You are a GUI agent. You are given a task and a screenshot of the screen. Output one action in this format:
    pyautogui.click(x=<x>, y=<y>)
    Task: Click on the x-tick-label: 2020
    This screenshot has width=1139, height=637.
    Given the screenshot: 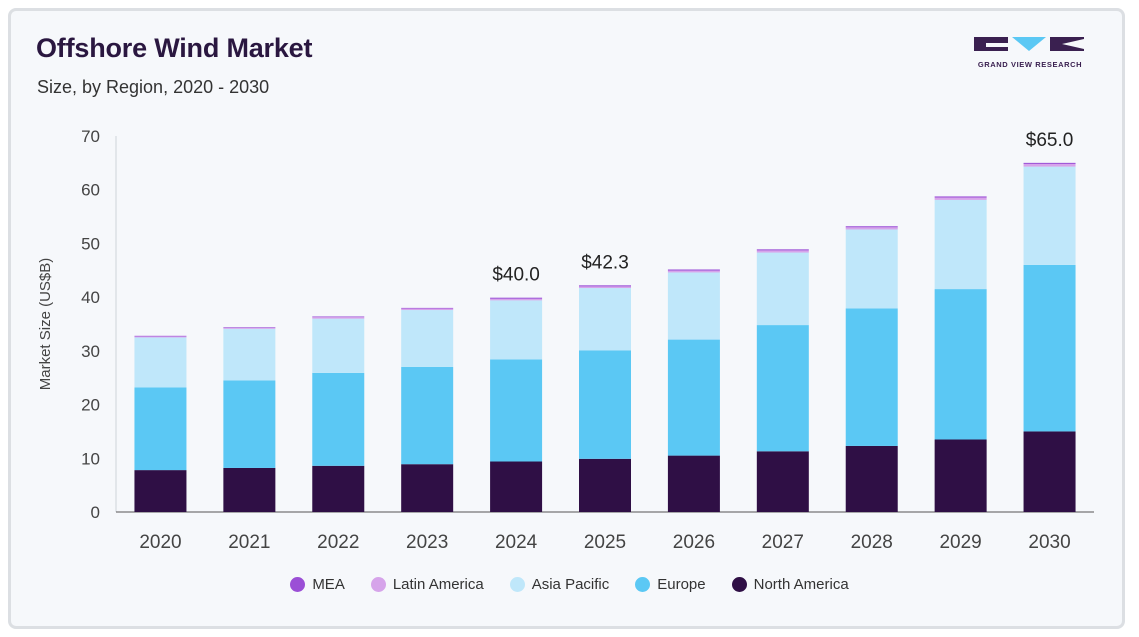 What is the action you would take?
    pyautogui.click(x=160, y=542)
    